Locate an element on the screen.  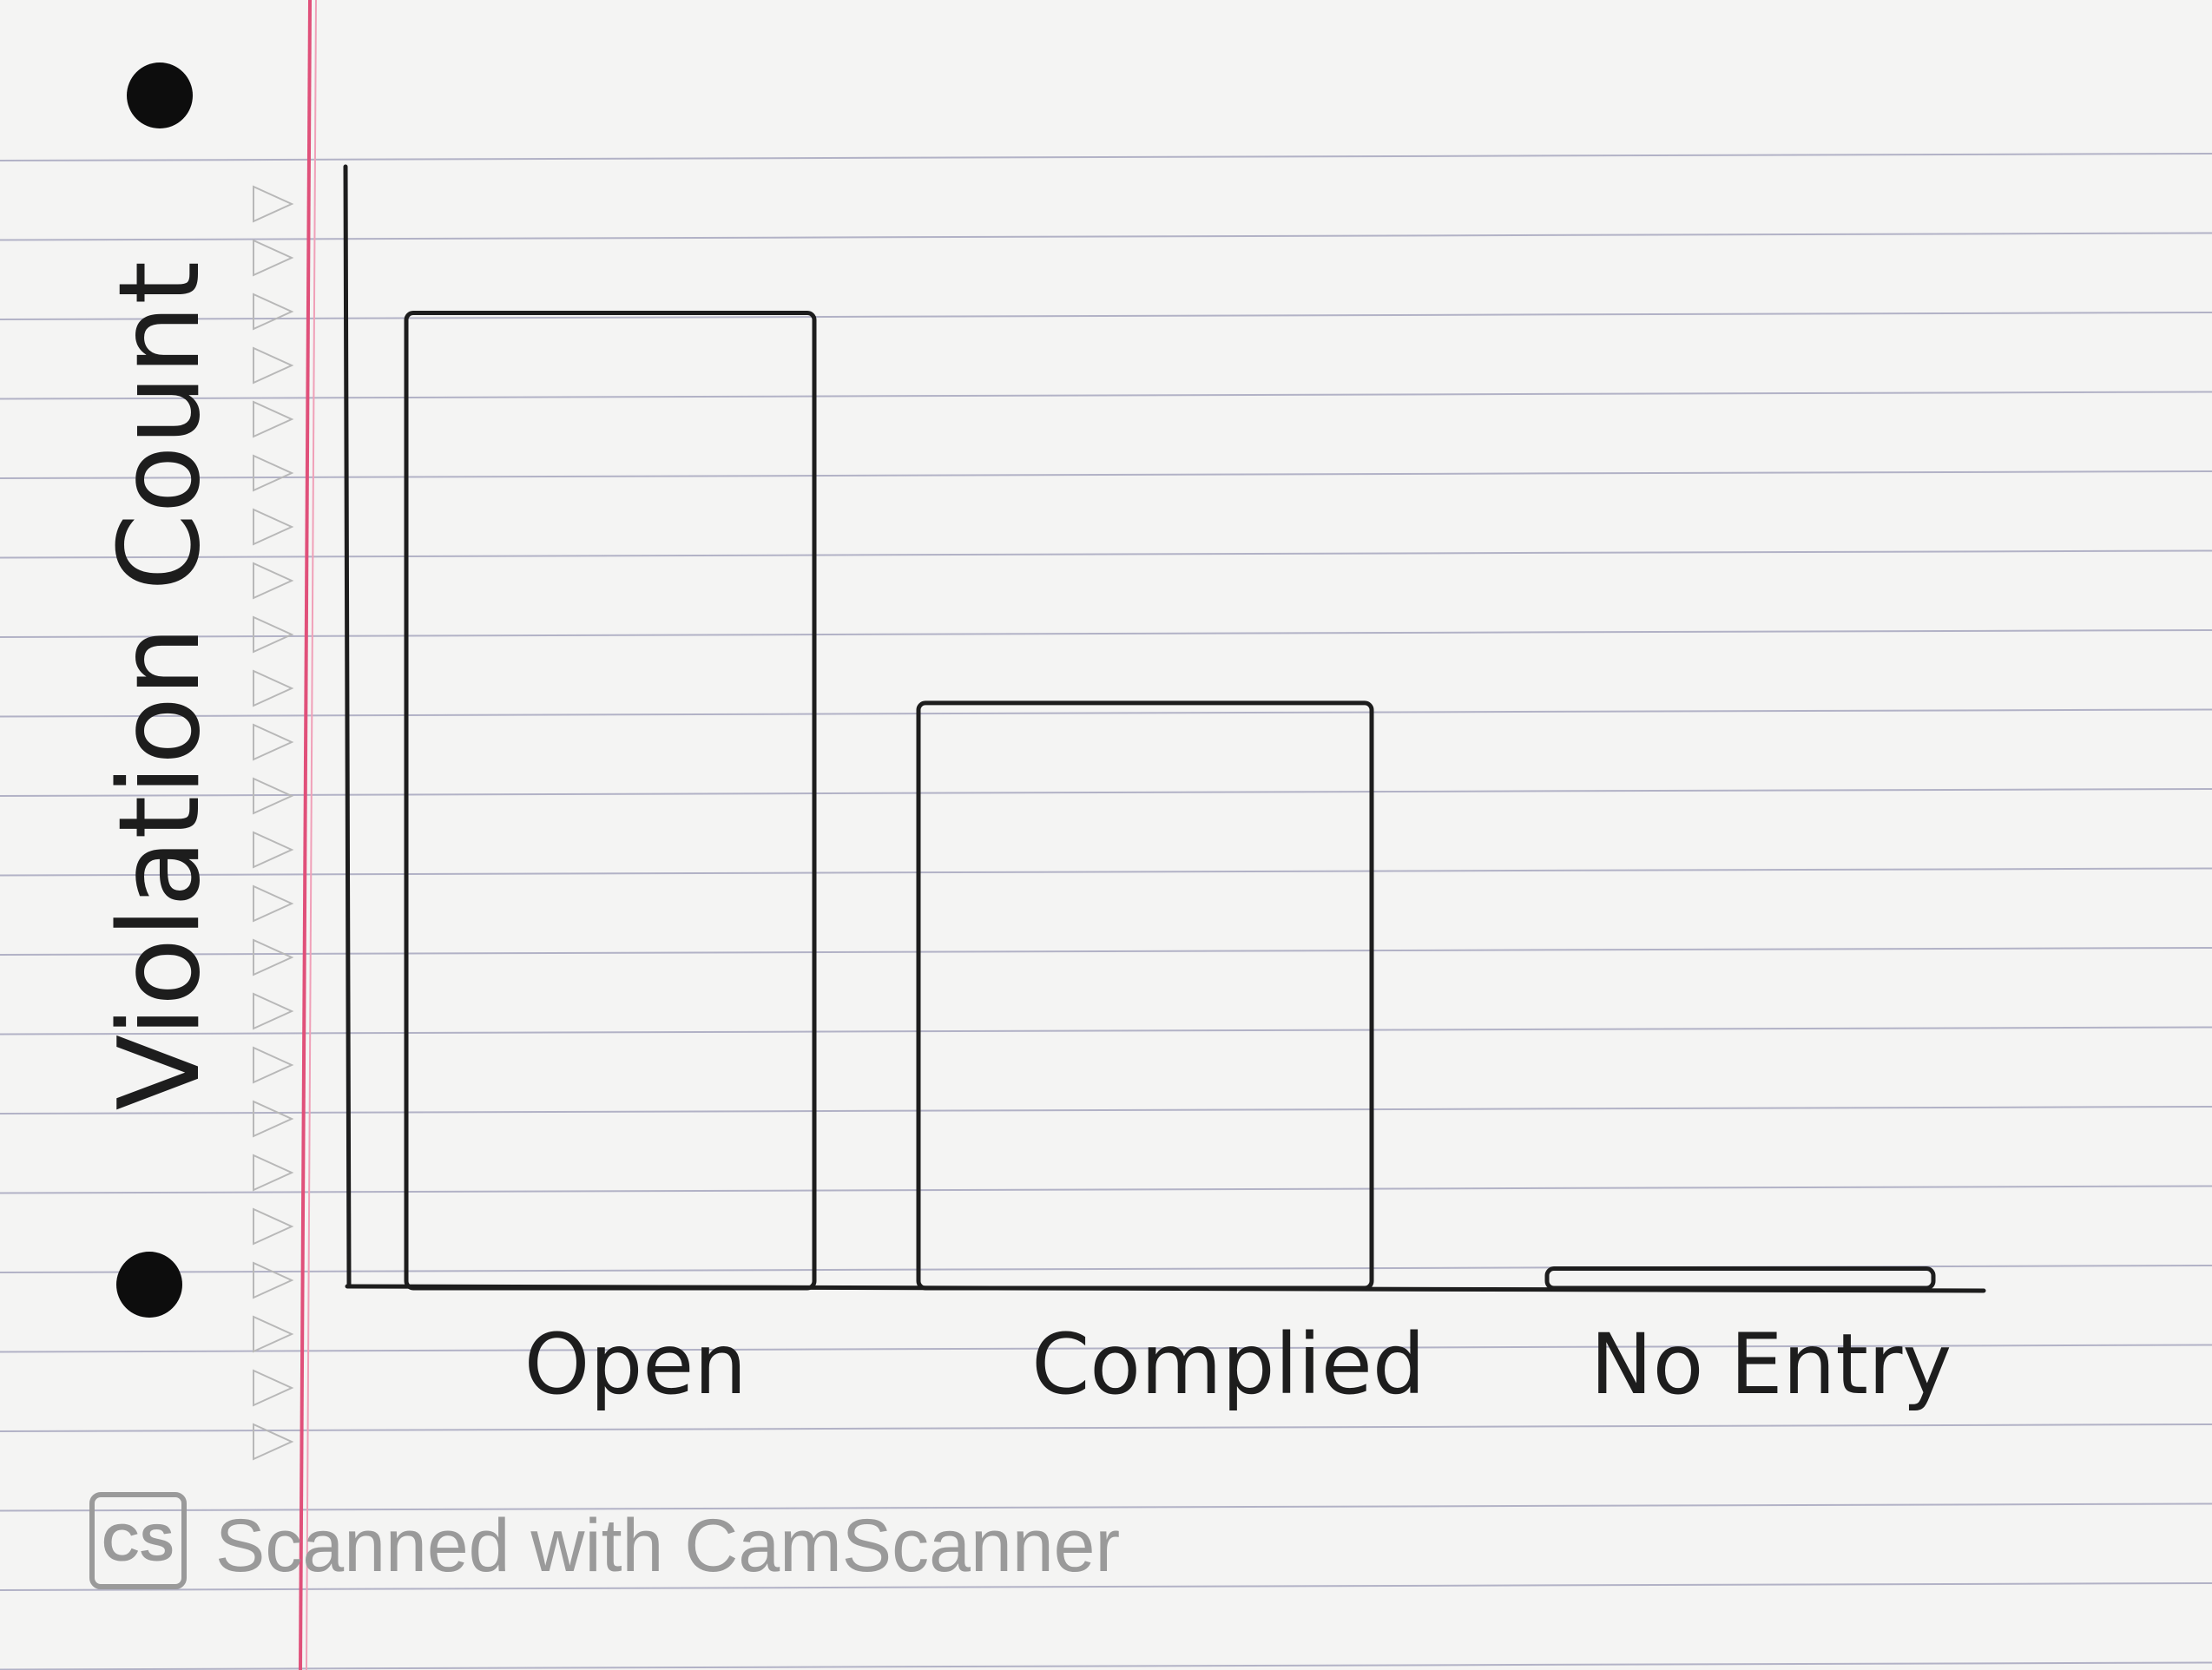
x-tick-label-no-entry: No Entry is located at coordinates (1771, 1364).